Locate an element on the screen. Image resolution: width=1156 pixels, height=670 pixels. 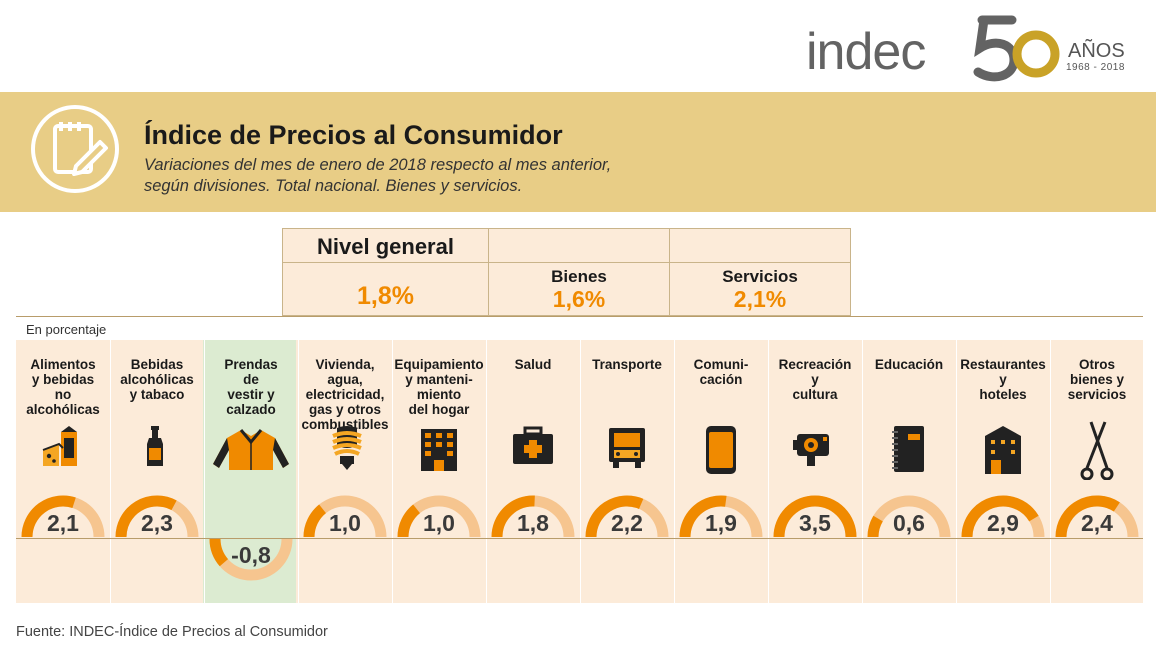
gauge-value-label: -0,8 is located at coordinates (251, 555).